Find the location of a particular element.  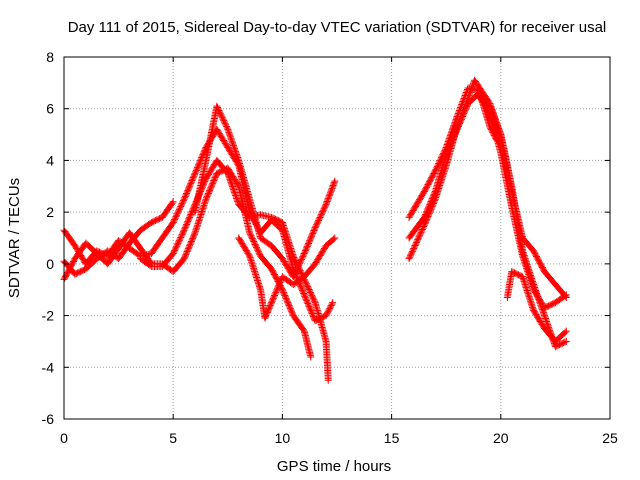

x-tick-label: 5 is located at coordinates (173, 438).